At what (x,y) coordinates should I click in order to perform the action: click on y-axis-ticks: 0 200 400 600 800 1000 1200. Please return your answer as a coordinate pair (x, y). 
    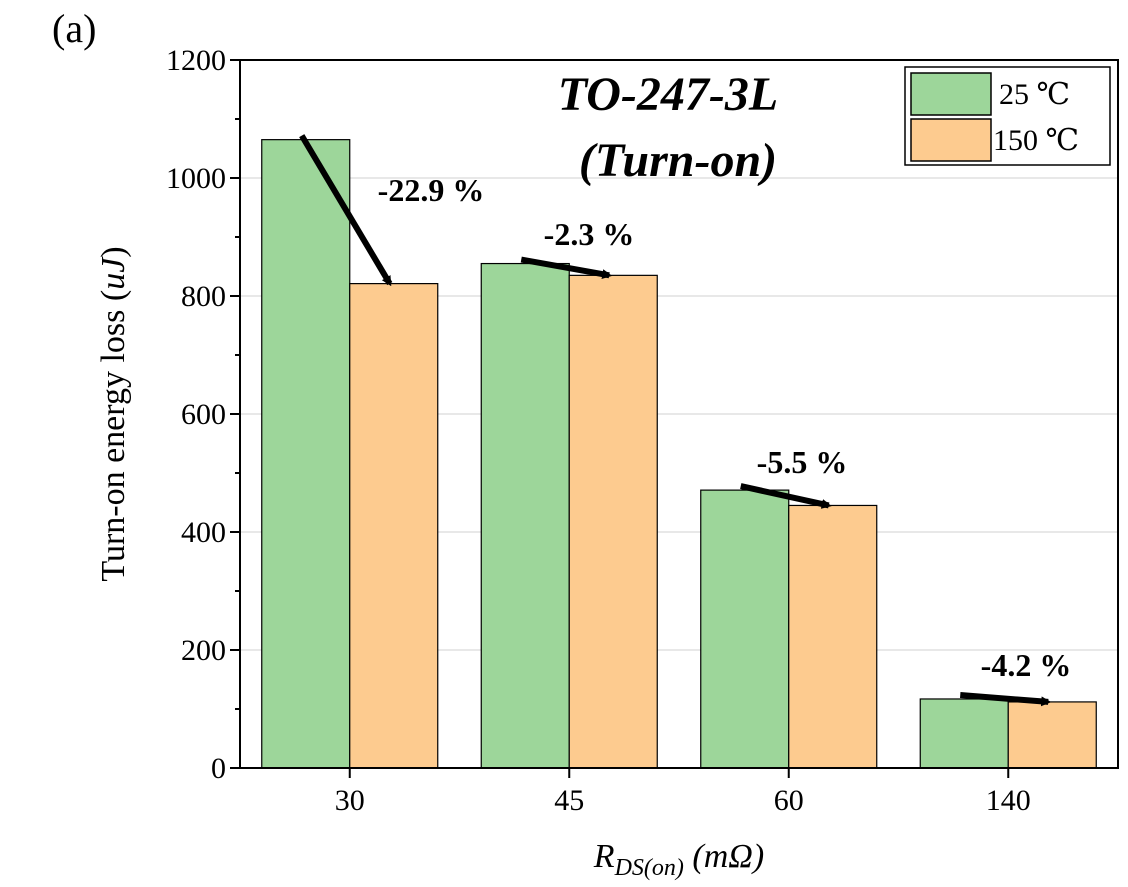
    Looking at the image, I should click on (203, 414).